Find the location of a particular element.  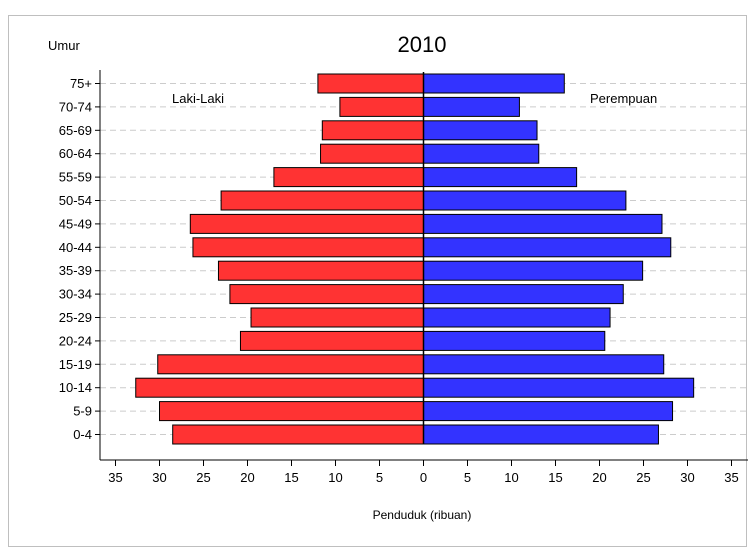

y-tick-label: 70-74 is located at coordinates (75, 106).